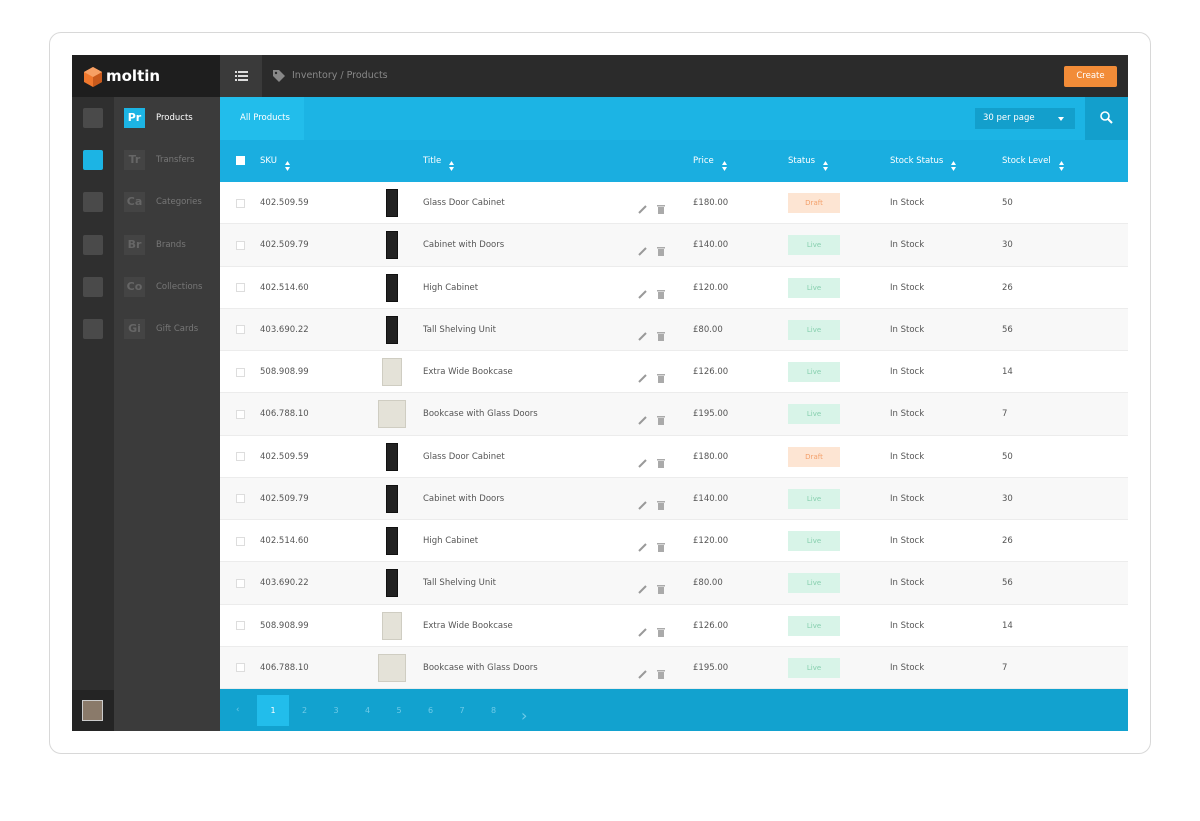 The width and height of the screenshot is (1200, 821). Describe the element at coordinates (432, 161) in the screenshot. I see `column-header: Title` at that location.